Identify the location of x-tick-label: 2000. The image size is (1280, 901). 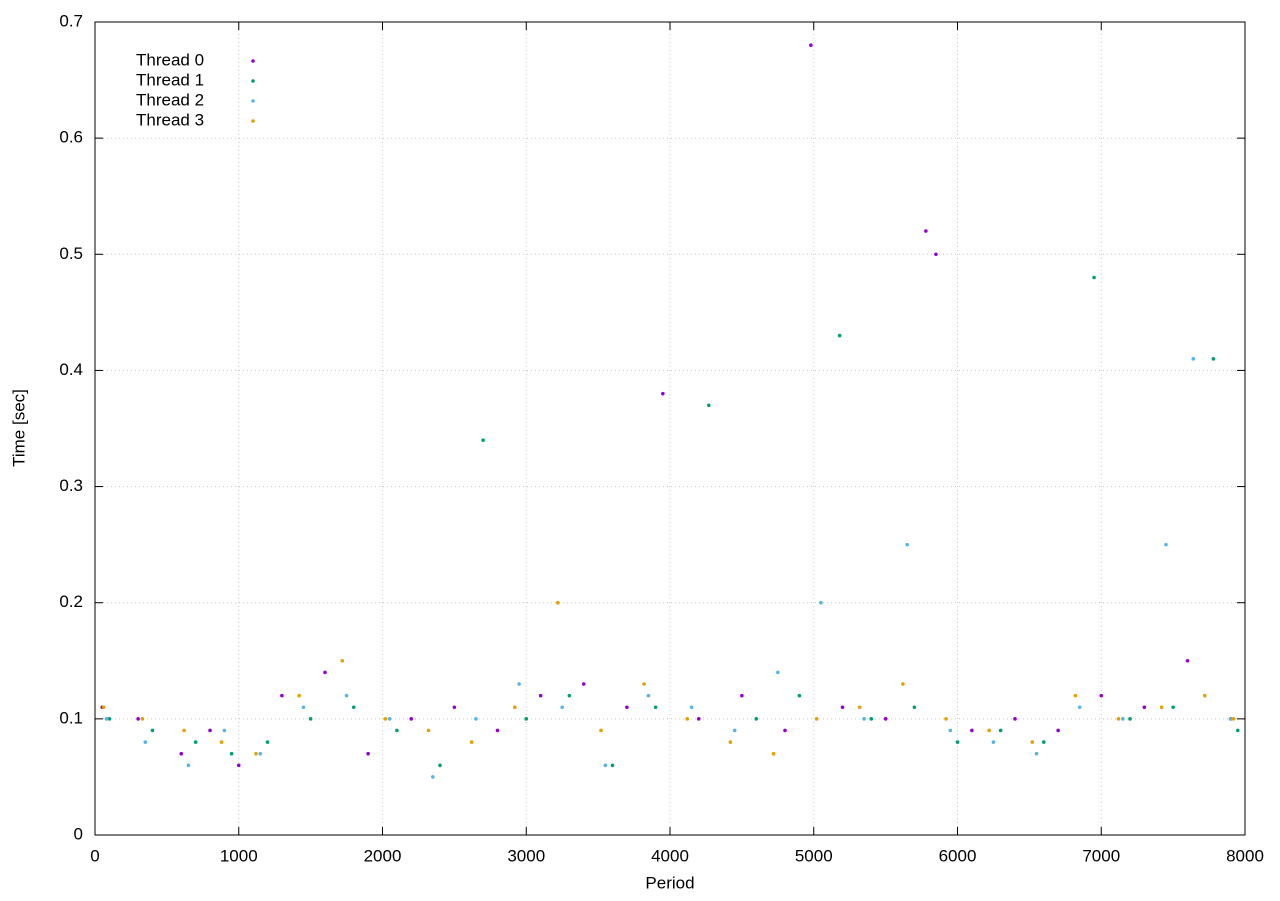
(383, 855).